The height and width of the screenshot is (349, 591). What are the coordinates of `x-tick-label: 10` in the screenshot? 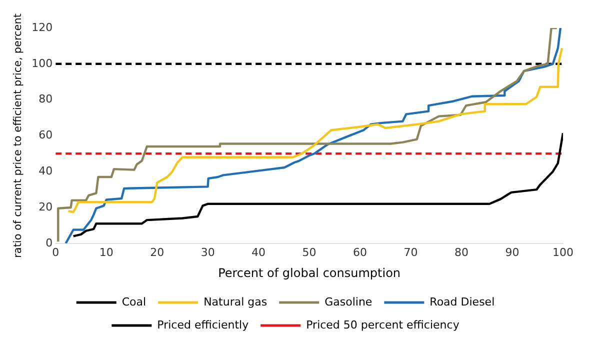 It's located at (106, 252).